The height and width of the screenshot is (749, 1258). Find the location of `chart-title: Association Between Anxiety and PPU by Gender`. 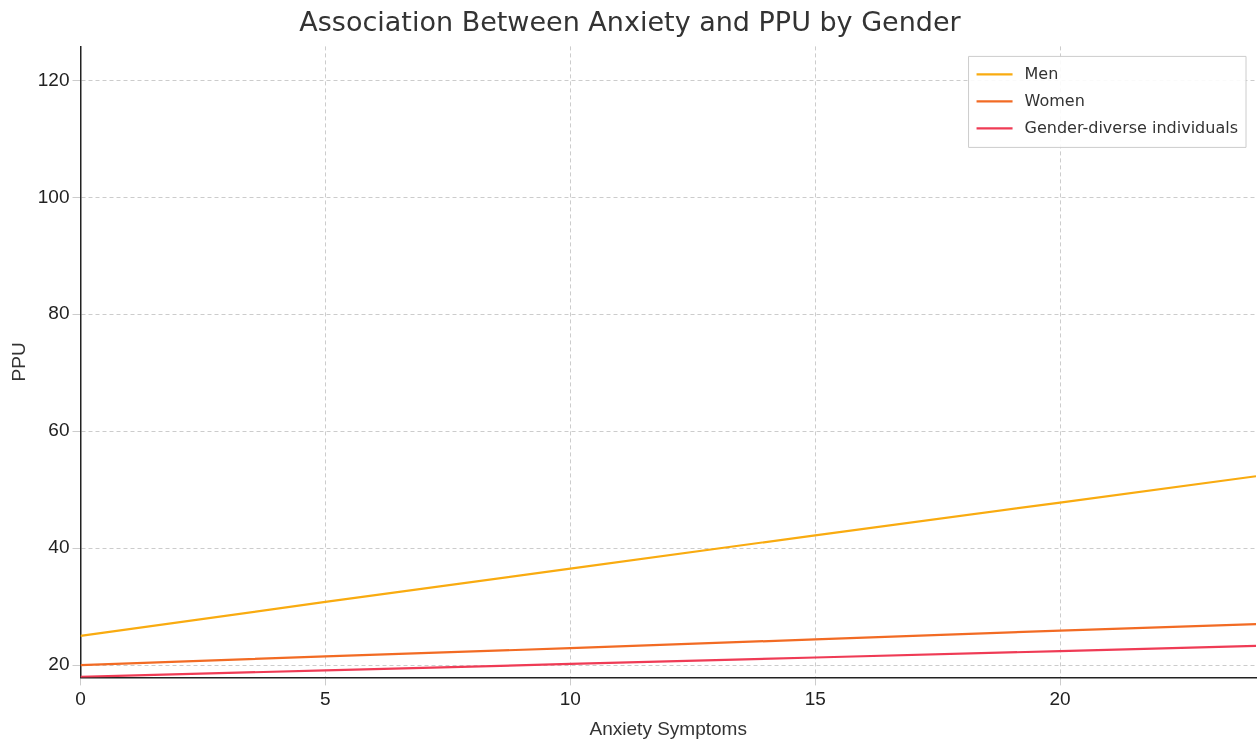

chart-title: Association Between Anxiety and PPU by Gender is located at coordinates (630, 22).